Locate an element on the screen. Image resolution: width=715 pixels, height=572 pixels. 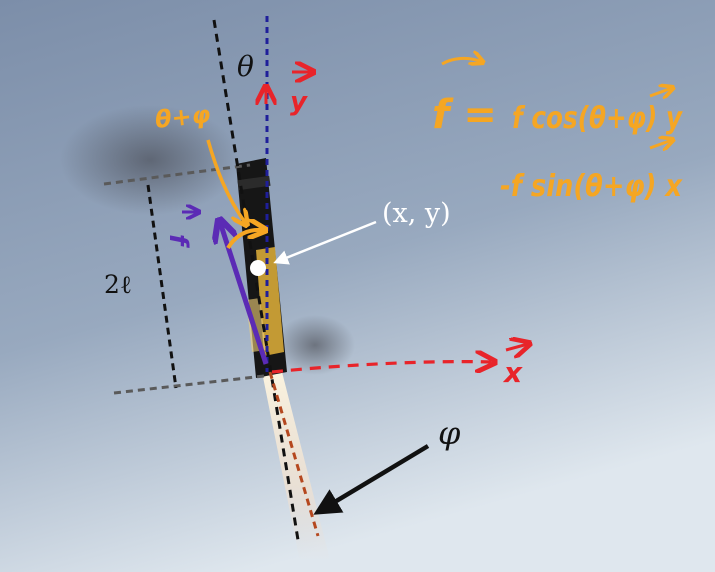
theta-label: θ is located at coordinates (245, 66).